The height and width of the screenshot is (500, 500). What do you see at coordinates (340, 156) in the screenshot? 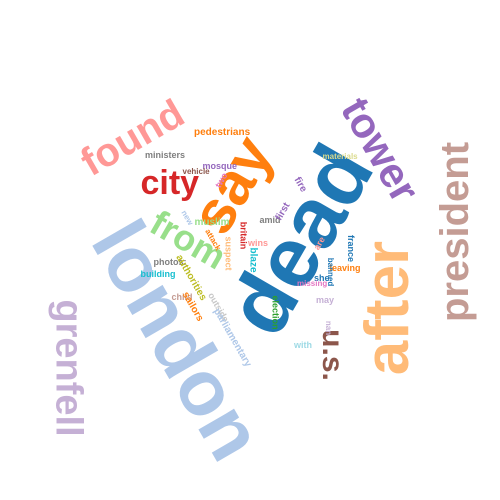
I see `word-materials: materials` at bounding box center [340, 156].